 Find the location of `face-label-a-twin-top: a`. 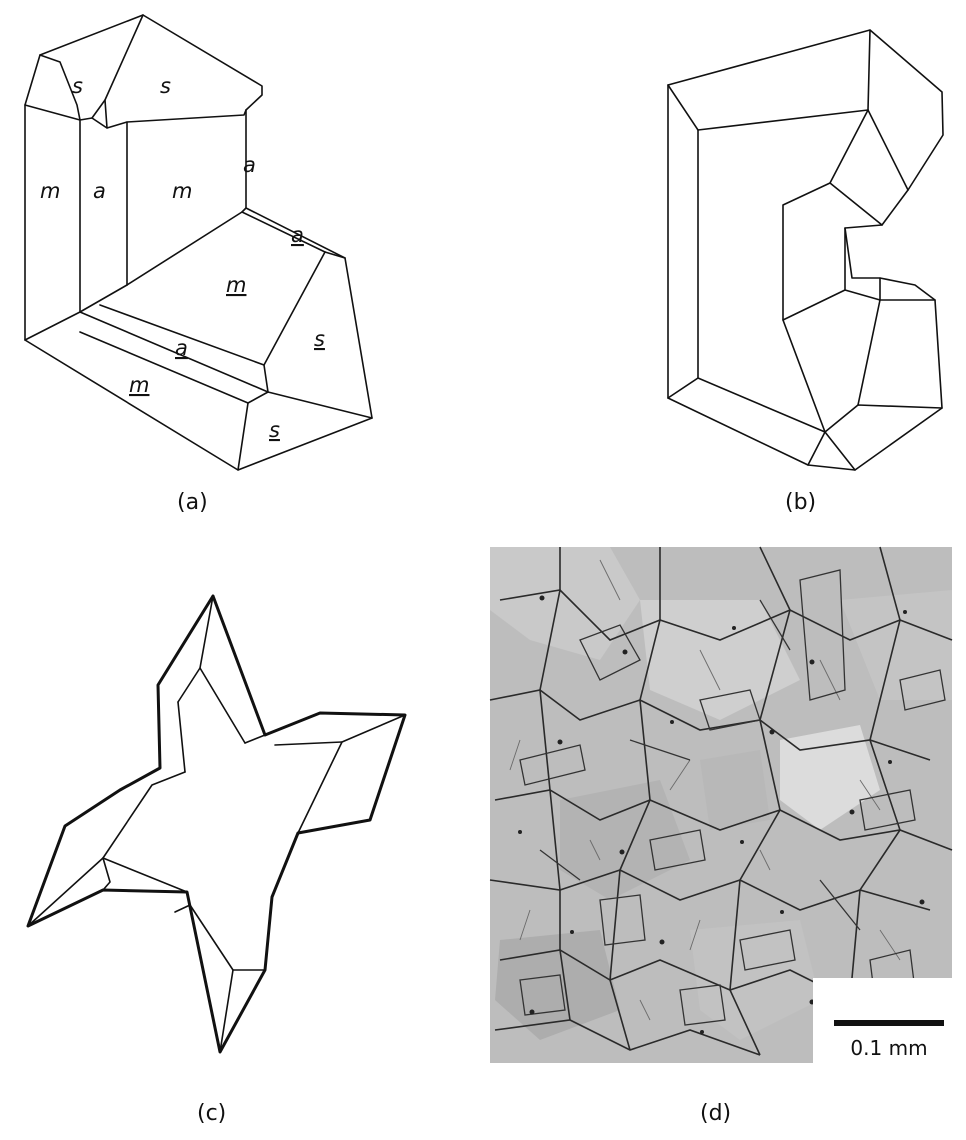

face-label-a-twin-top: a is located at coordinates (297, 235).